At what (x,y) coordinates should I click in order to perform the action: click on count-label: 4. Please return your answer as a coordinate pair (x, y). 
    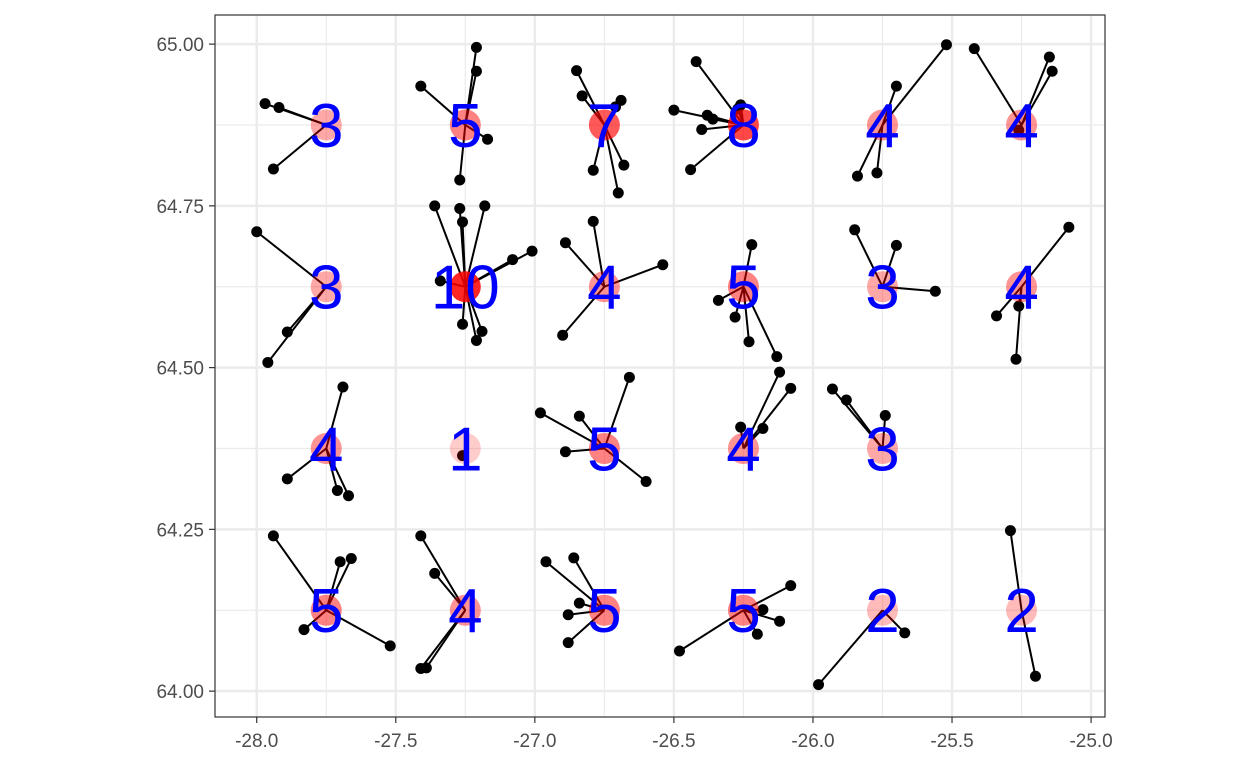
    Looking at the image, I should click on (465, 611).